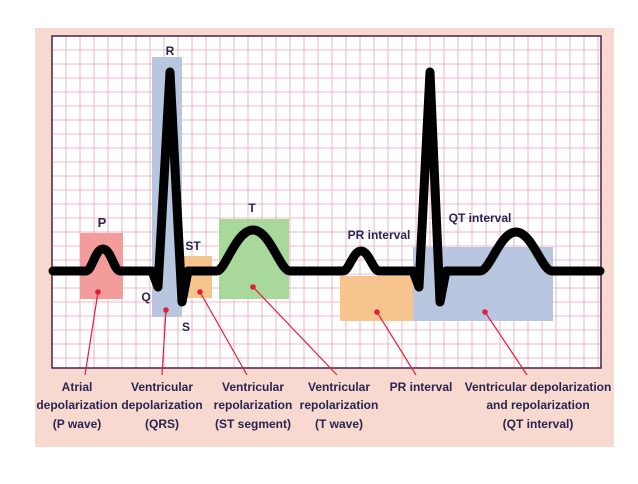 The image size is (638, 484). I want to click on caption-qt-line3: (QT interval), so click(538, 424).